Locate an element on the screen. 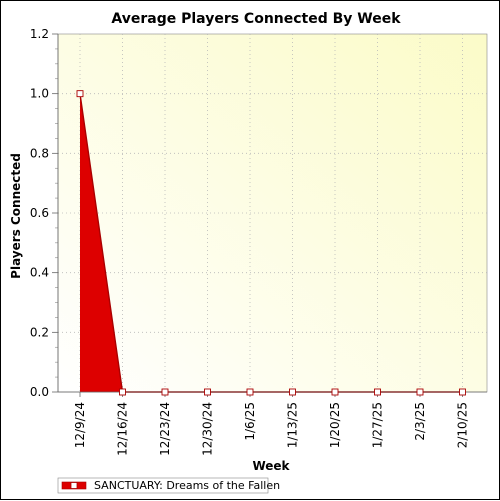 The width and height of the screenshot is (500, 501). y-tick-labels: 0.0 0.2 0.4 0.6 0.8 1.0 1.2 is located at coordinates (39, 213).